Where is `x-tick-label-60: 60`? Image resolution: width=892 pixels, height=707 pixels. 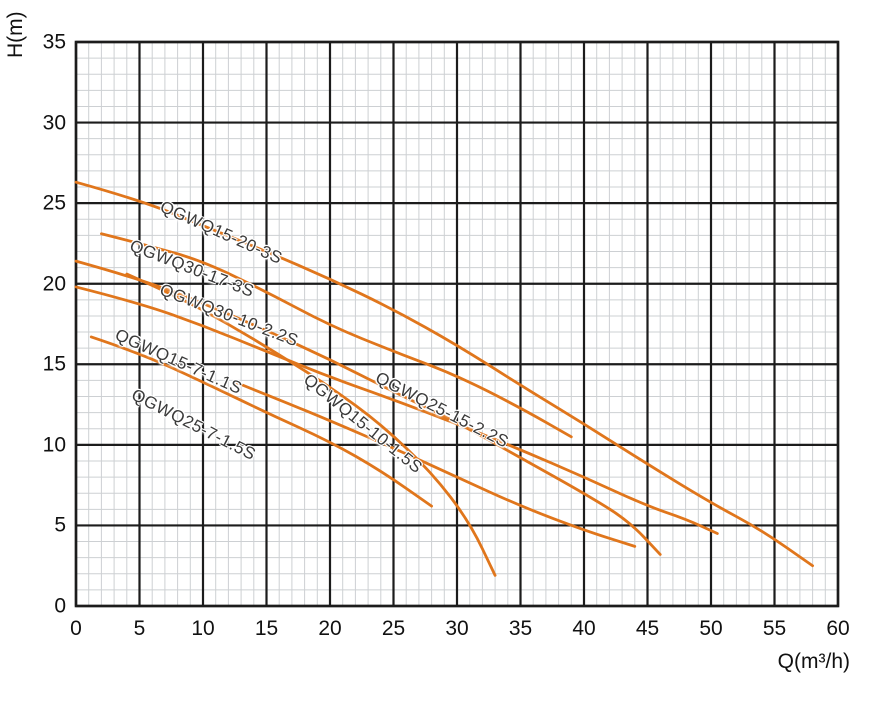
x-tick-label-60: 60 is located at coordinates (838, 628).